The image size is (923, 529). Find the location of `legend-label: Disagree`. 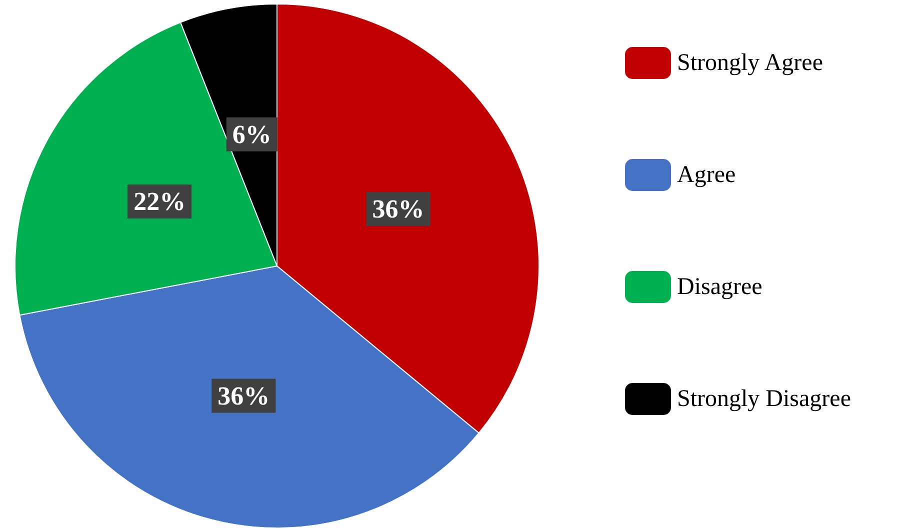

legend-label: Disagree is located at coordinates (719, 287).